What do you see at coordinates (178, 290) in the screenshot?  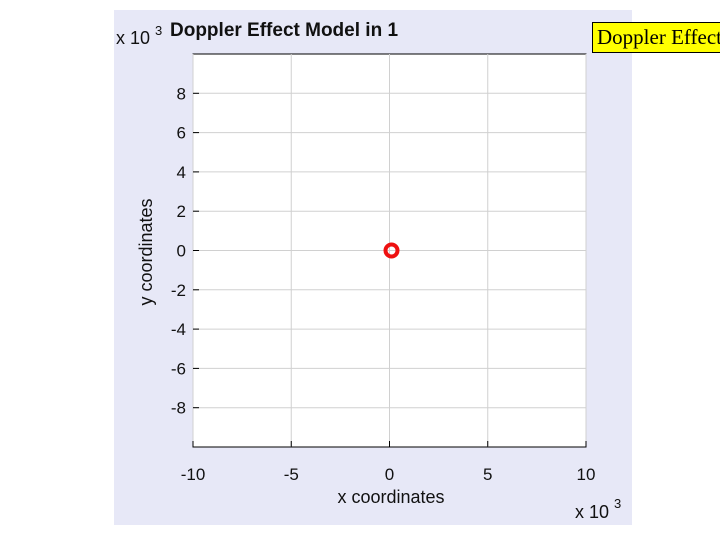 I see `y-tick-label: -2` at bounding box center [178, 290].